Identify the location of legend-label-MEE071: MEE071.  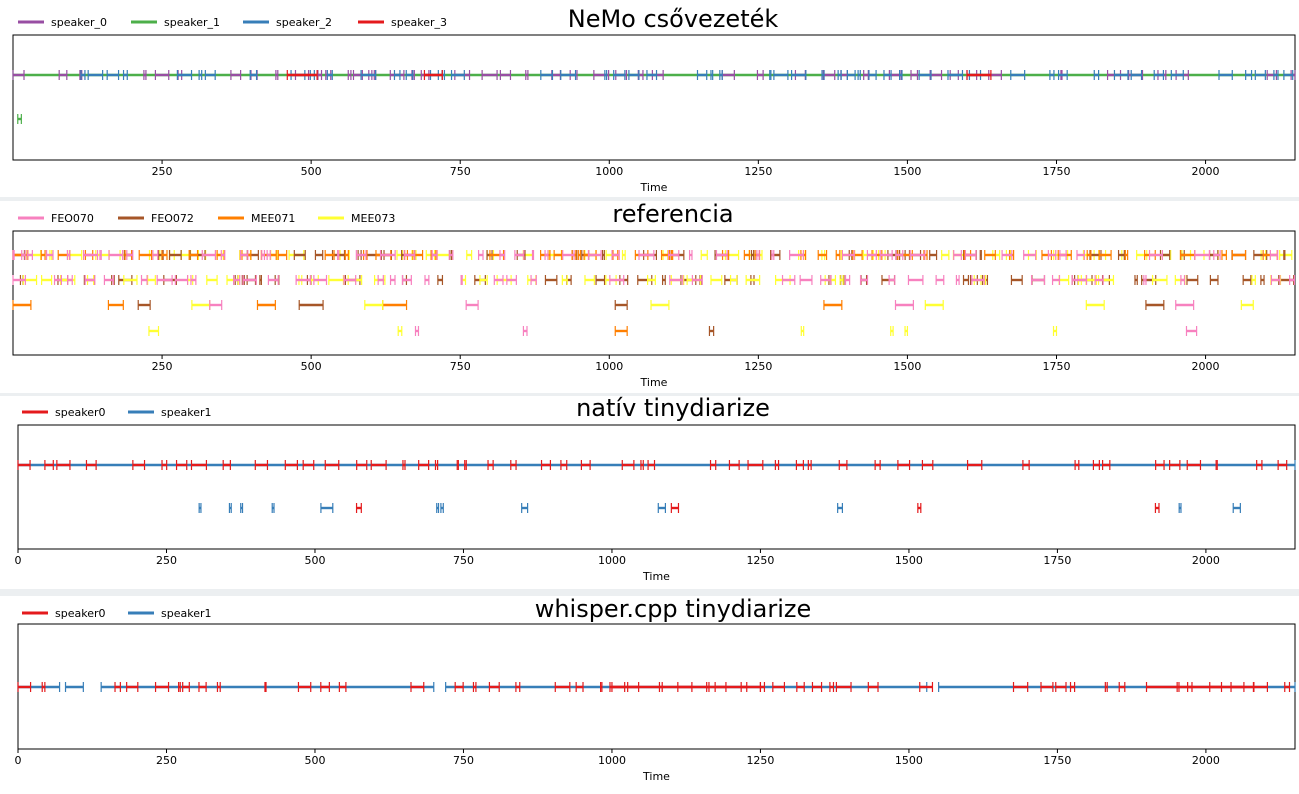
(273, 218).